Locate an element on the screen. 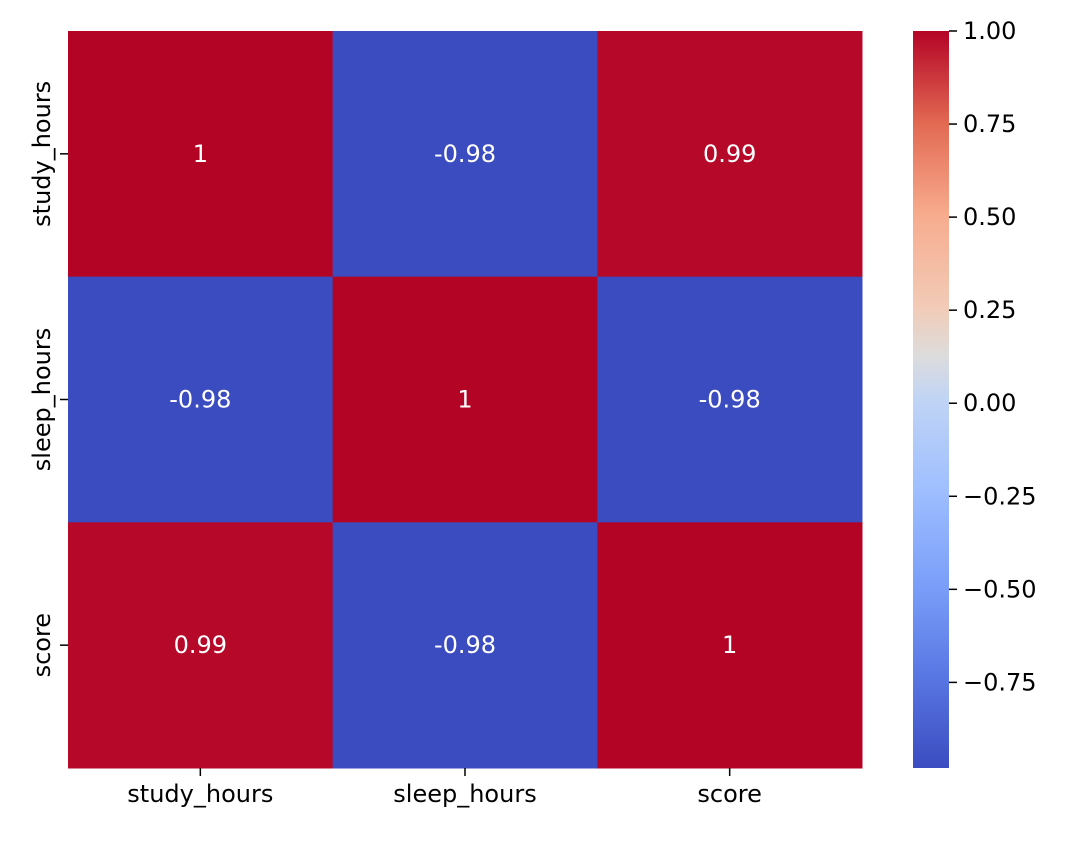 This screenshot has height=842, width=1073. x-axis: study_hours sleep_hours score is located at coordinates (444, 788).